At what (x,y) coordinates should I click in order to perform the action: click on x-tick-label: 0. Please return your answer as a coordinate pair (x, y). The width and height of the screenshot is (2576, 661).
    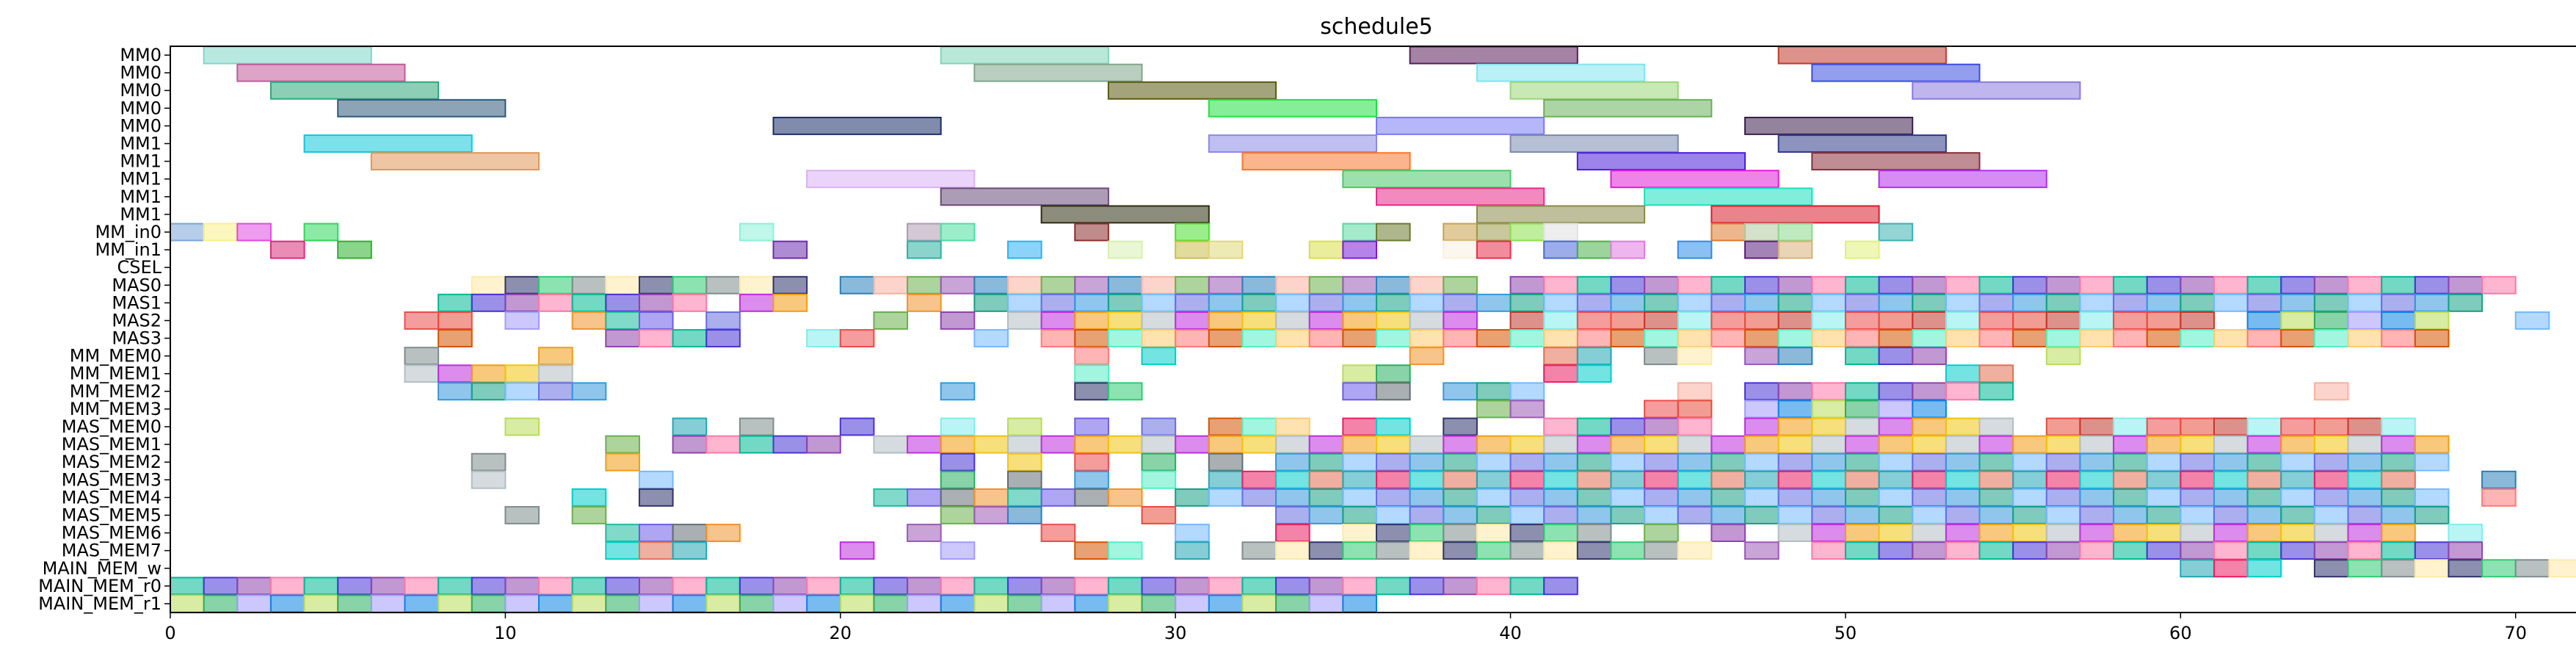
    Looking at the image, I should click on (170, 633).